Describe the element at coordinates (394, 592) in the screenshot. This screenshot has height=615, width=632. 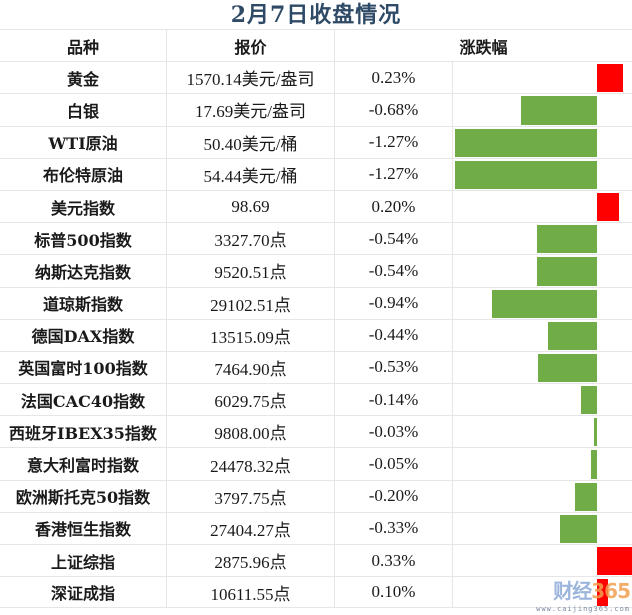
I see `row-change-pct: 0.10%` at that location.